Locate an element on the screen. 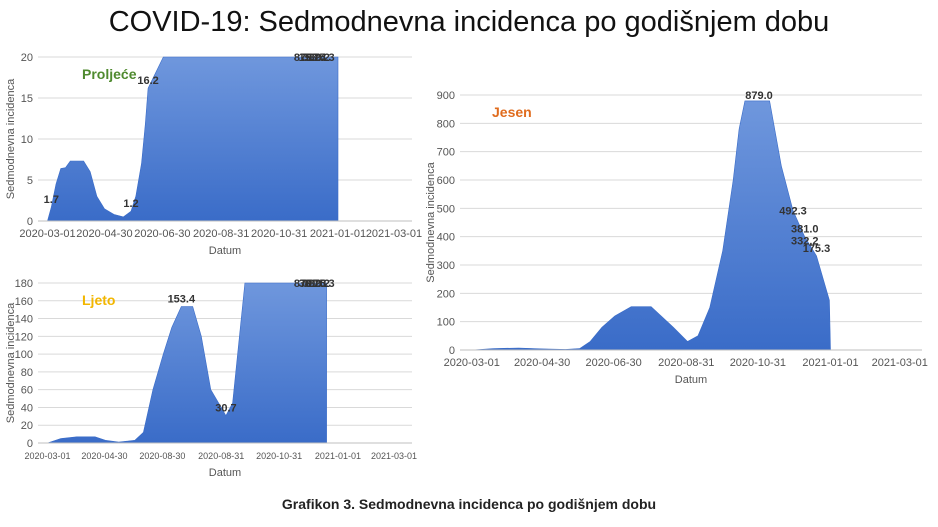 The image size is (938, 527). data-label: 16.2 is located at coordinates (147, 81).